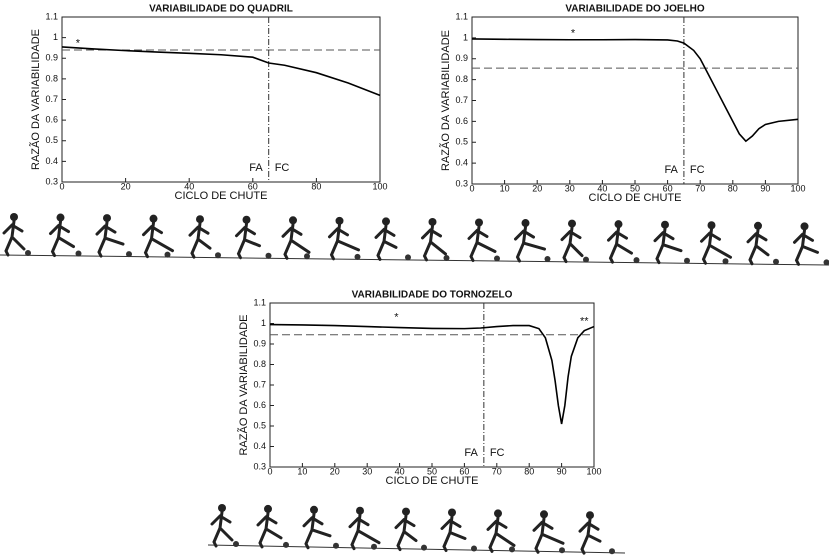  I want to click on y-tick-label: 0.6, so click(259, 405).